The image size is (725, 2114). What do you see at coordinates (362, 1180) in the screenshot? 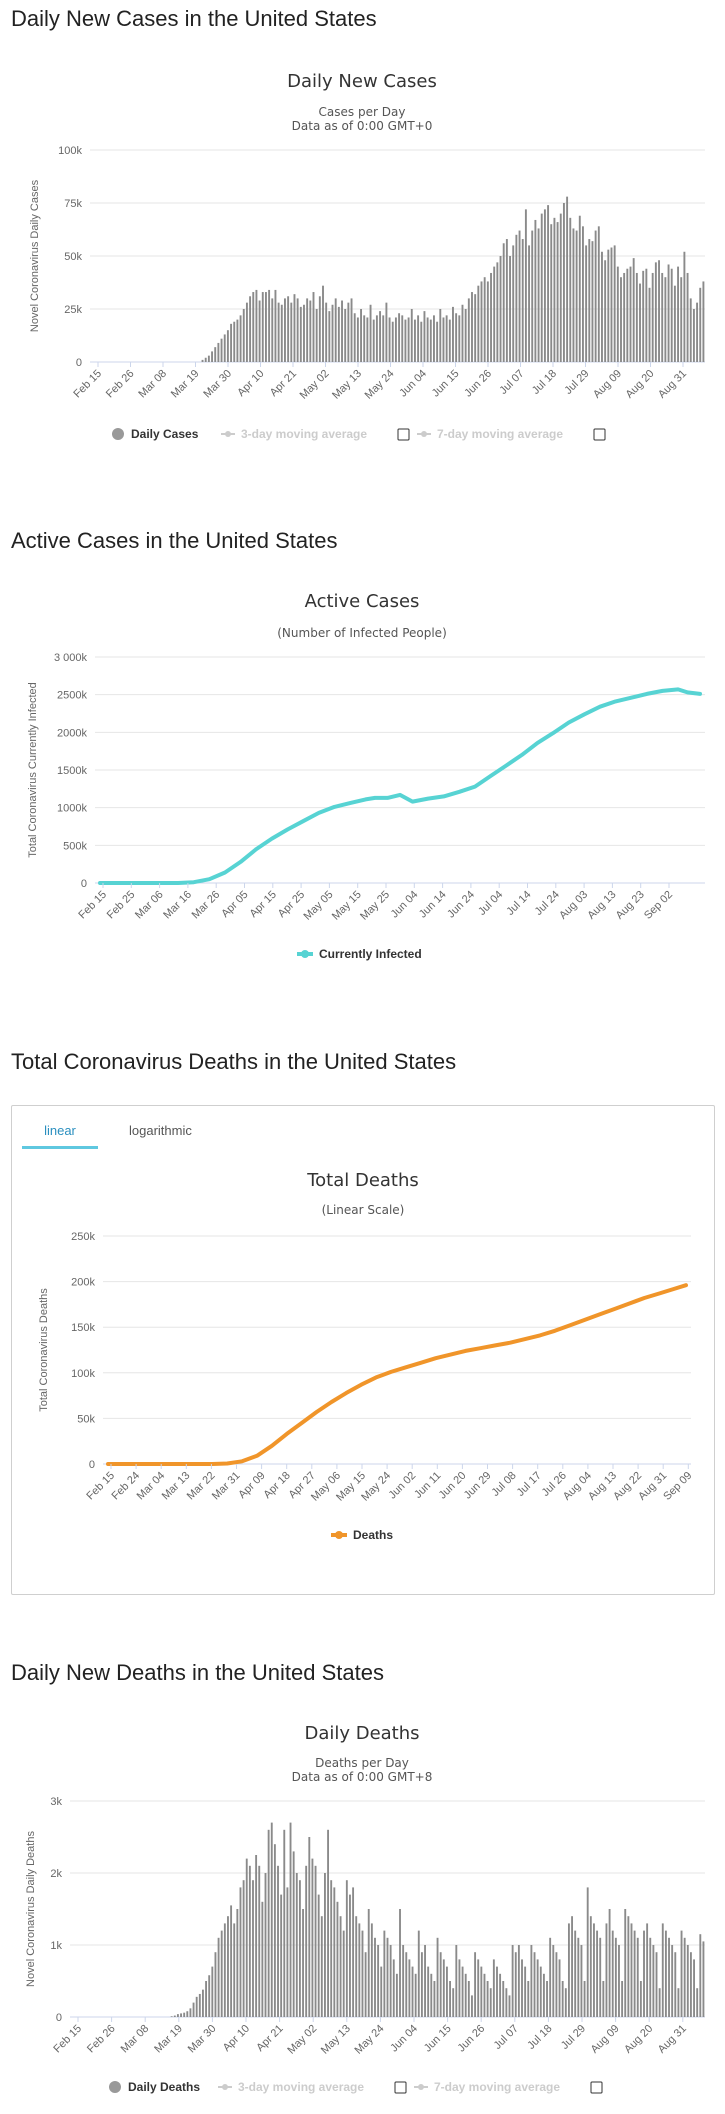
I see `chart-title: Total Deaths` at bounding box center [362, 1180].